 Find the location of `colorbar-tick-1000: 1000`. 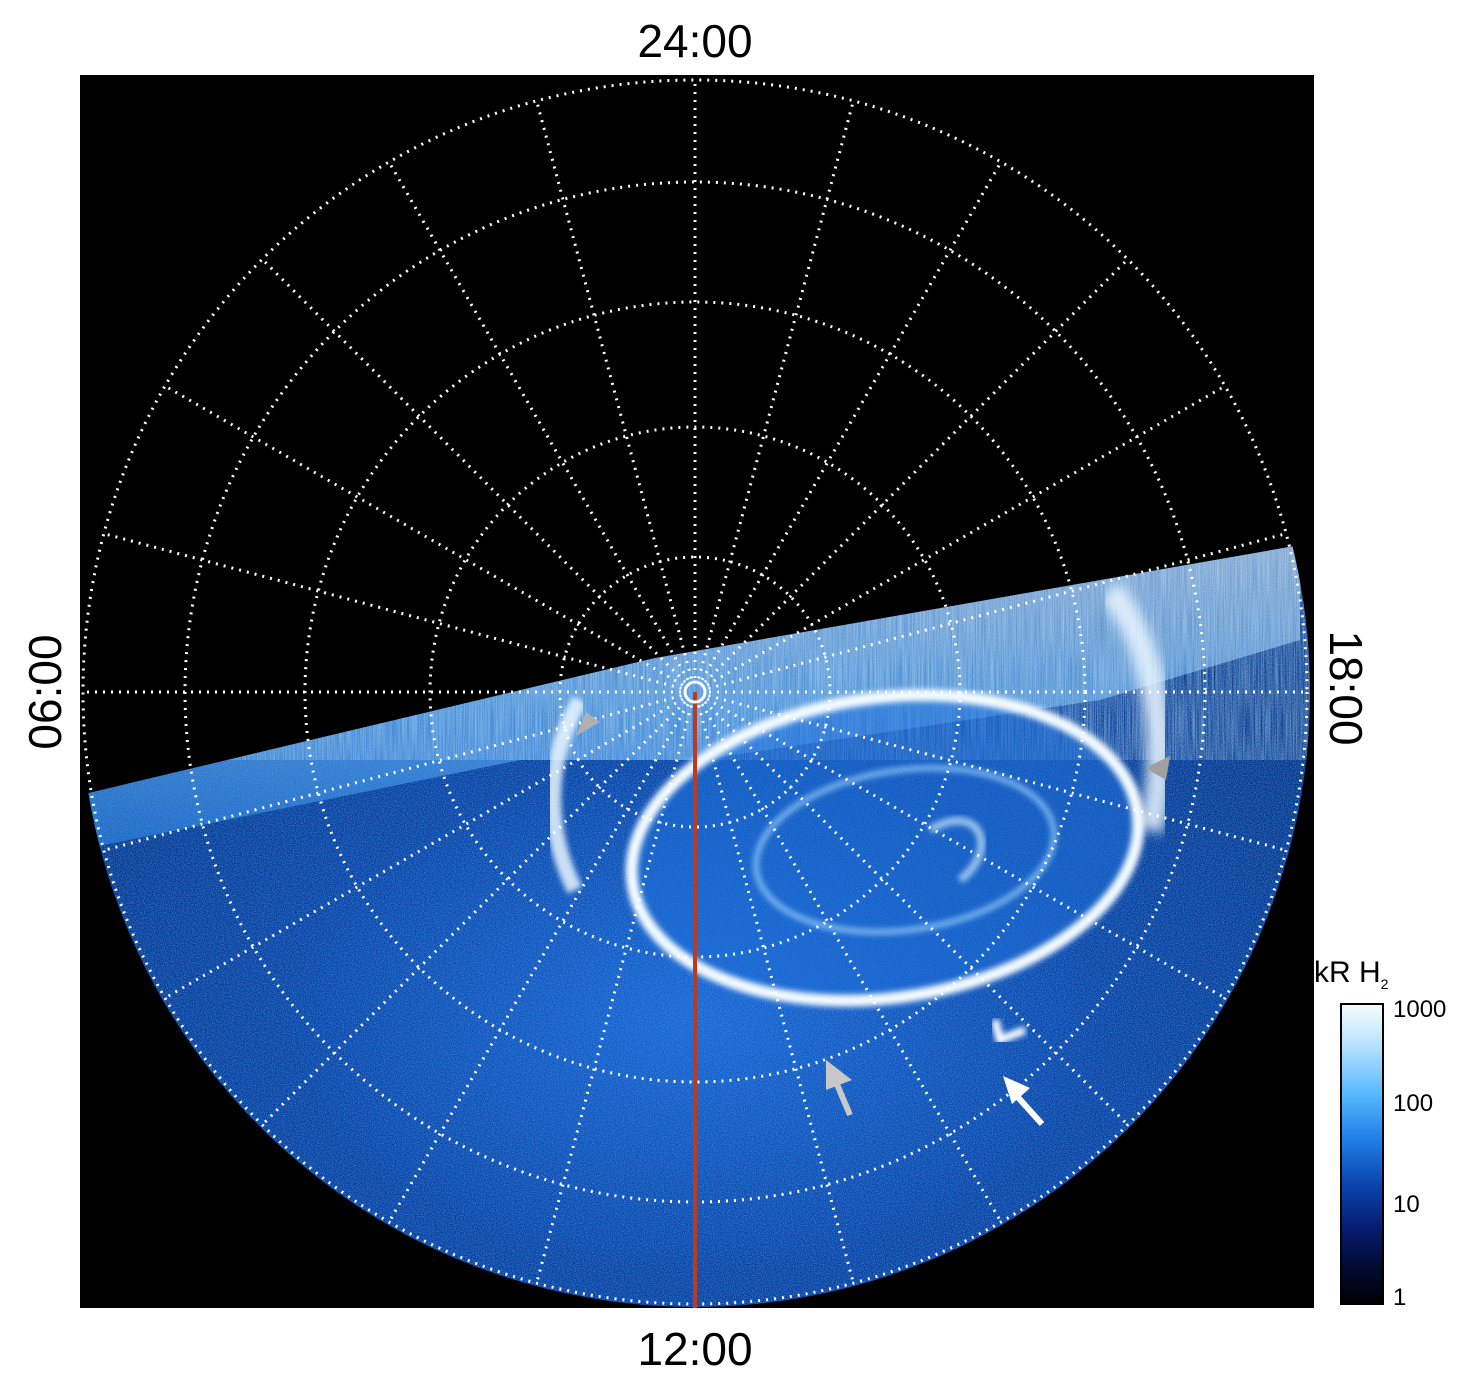

colorbar-tick-1000: 1000 is located at coordinates (1420, 1009).